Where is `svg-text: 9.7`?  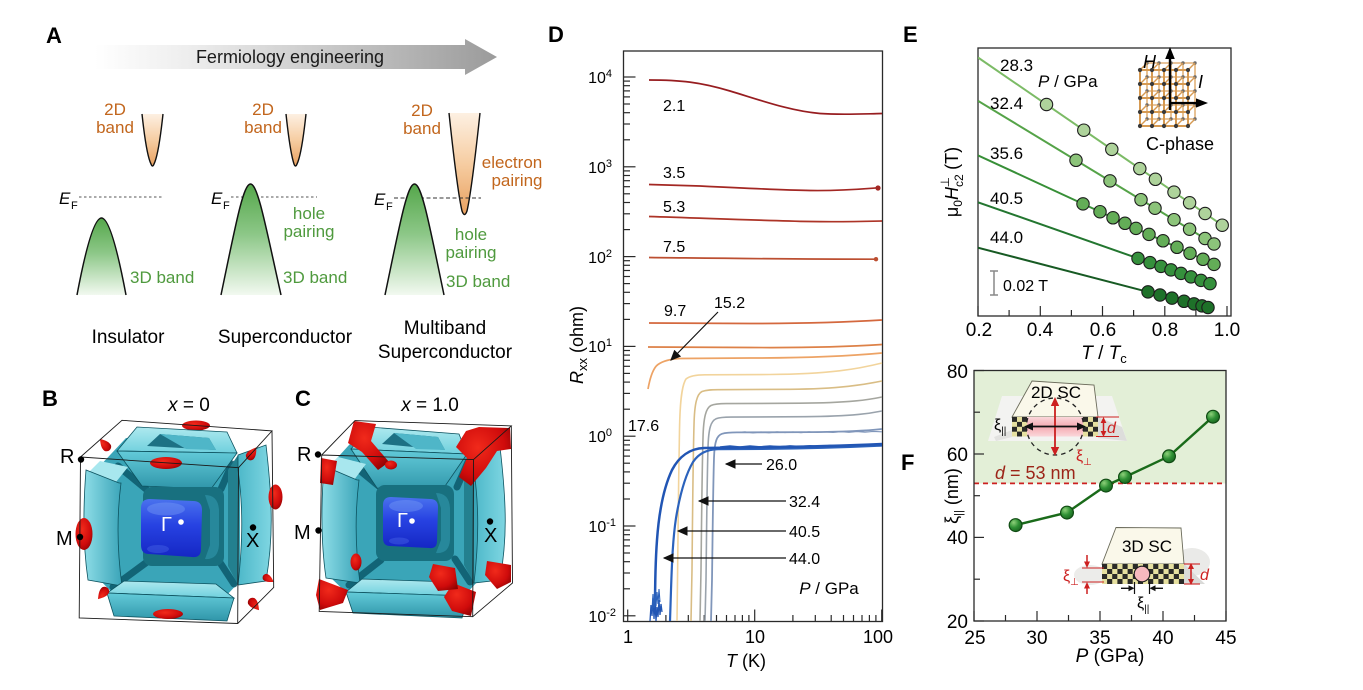 svg-text: 9.7 is located at coordinates (675, 311).